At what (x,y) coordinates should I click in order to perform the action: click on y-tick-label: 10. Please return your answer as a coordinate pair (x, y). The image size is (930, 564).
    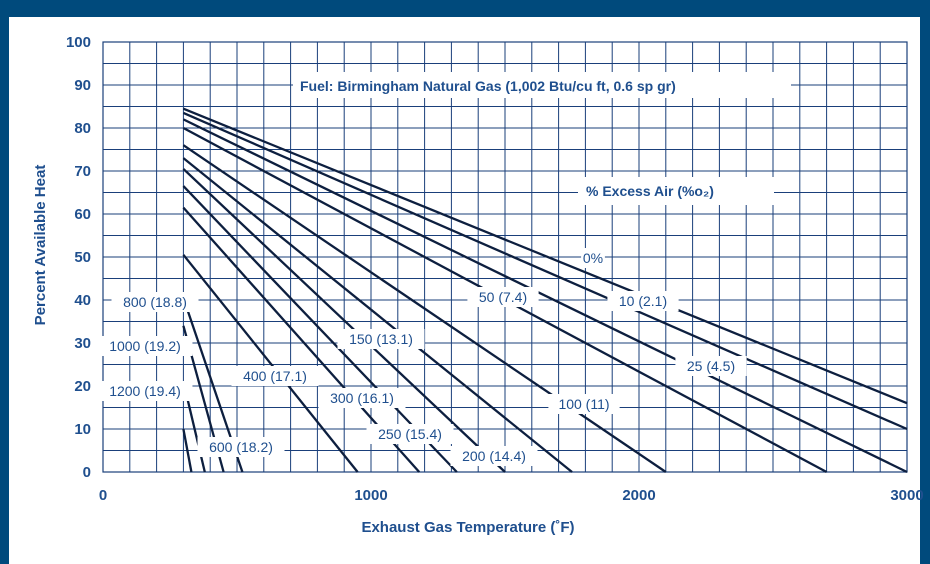
    Looking at the image, I should click on (82, 429).